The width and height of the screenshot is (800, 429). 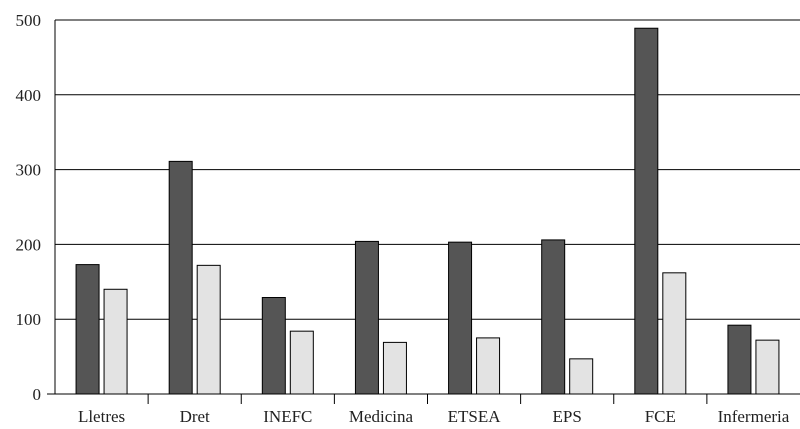 What do you see at coordinates (754, 416) in the screenshot?
I see `x-tick-label: Infermeria` at bounding box center [754, 416].